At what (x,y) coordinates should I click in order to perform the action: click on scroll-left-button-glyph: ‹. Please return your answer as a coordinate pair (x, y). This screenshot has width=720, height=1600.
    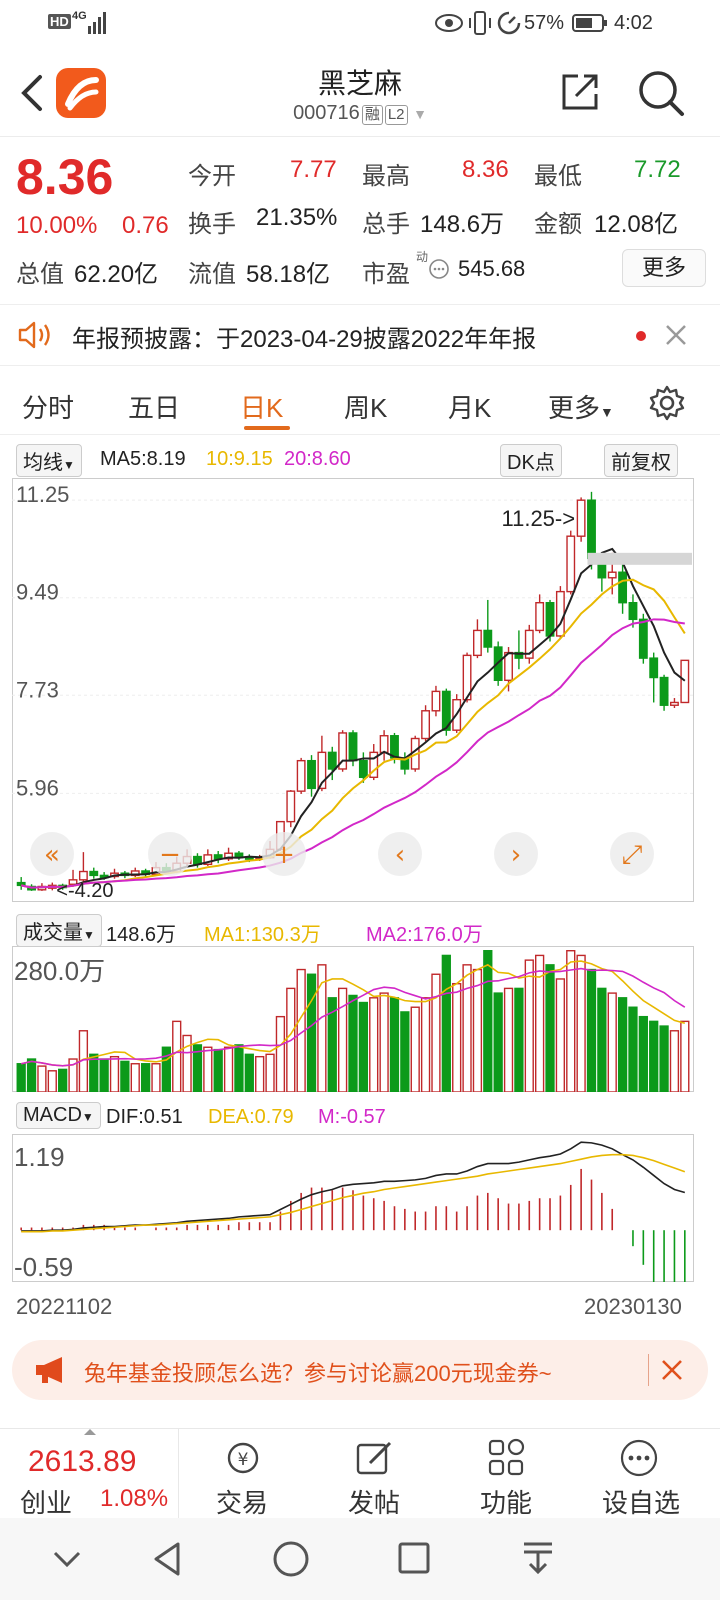
    Looking at the image, I should click on (400, 855).